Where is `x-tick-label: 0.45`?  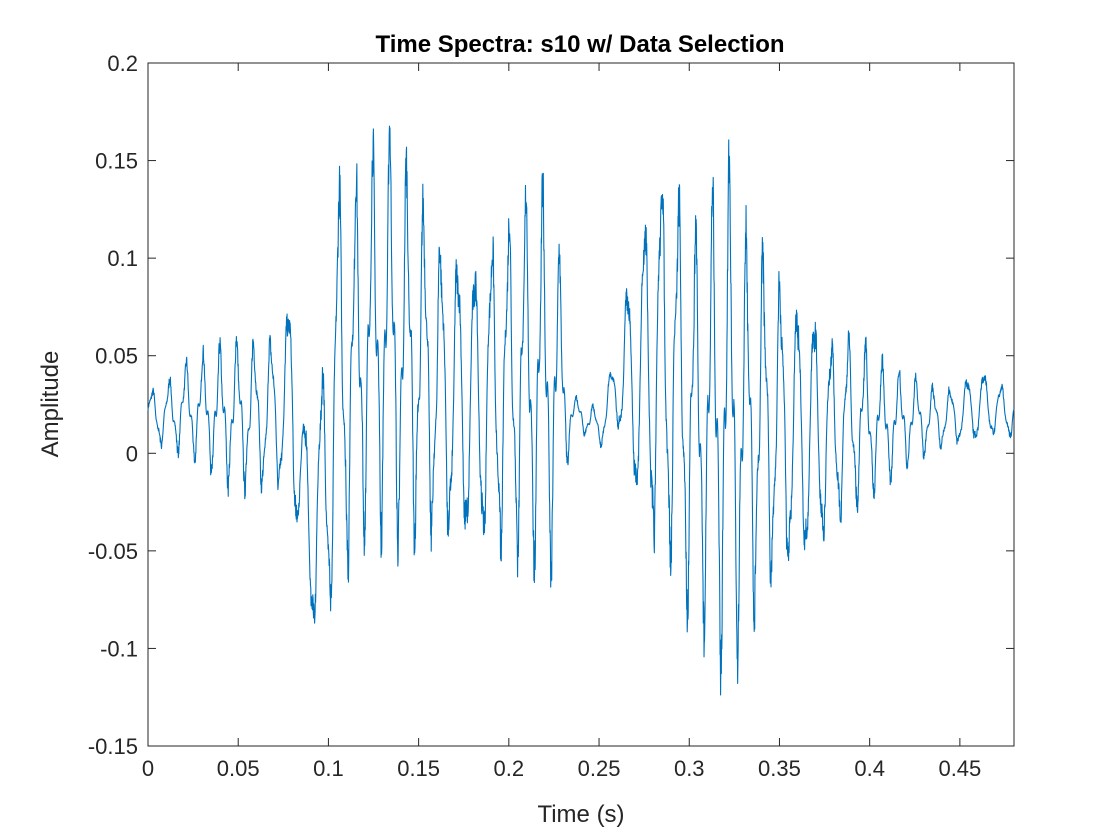
x-tick-label: 0.45 is located at coordinates (959, 768).